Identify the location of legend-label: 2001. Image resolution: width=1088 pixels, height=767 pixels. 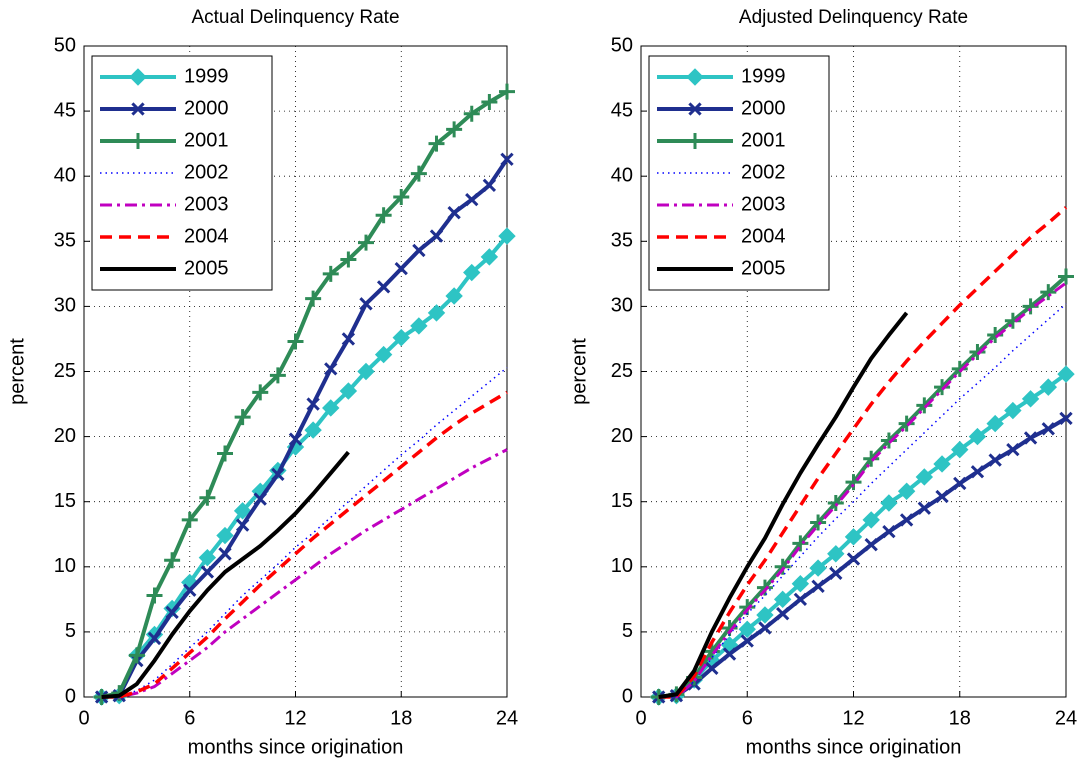
(763, 140).